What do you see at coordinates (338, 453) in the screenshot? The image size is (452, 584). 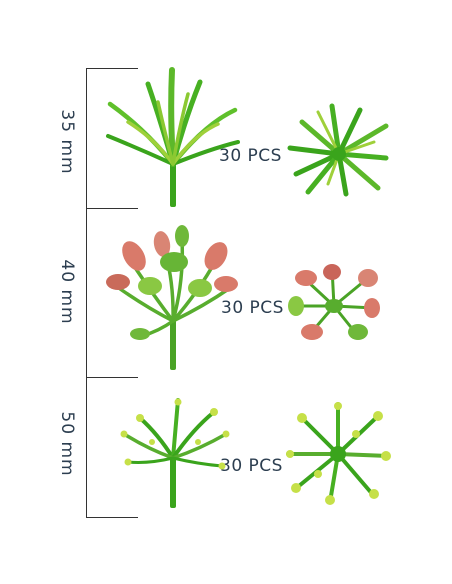 I see `fern-shrub-top-image` at bounding box center [338, 453].